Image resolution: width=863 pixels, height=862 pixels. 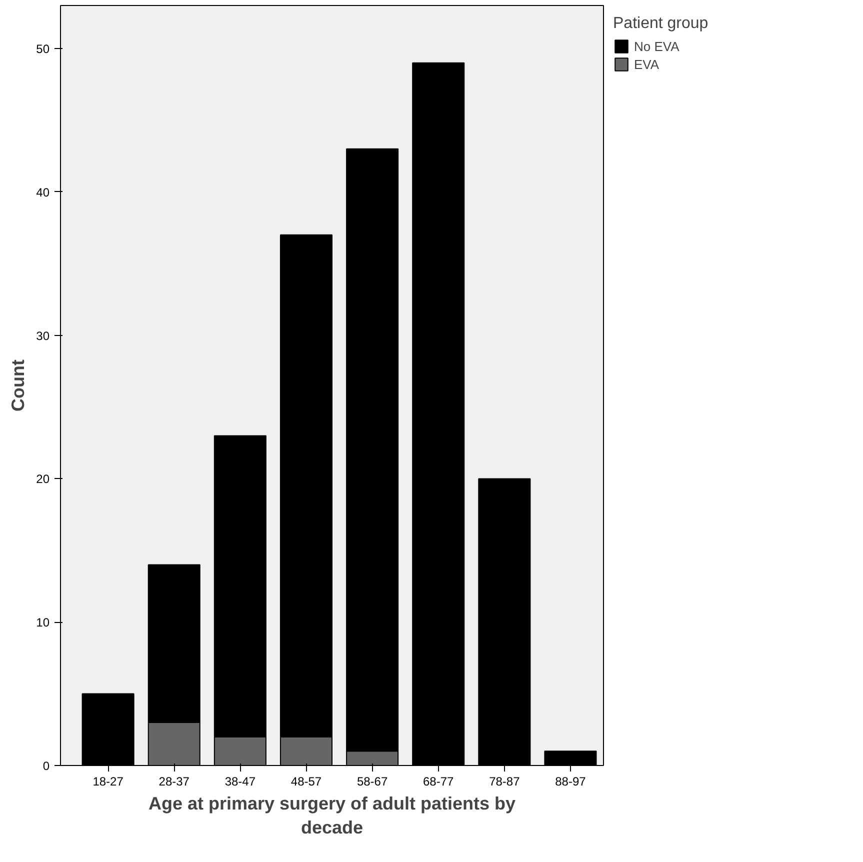 I want to click on x-axis-title: Age at primary surgery of adult patients by decade, so click(x=332, y=816).